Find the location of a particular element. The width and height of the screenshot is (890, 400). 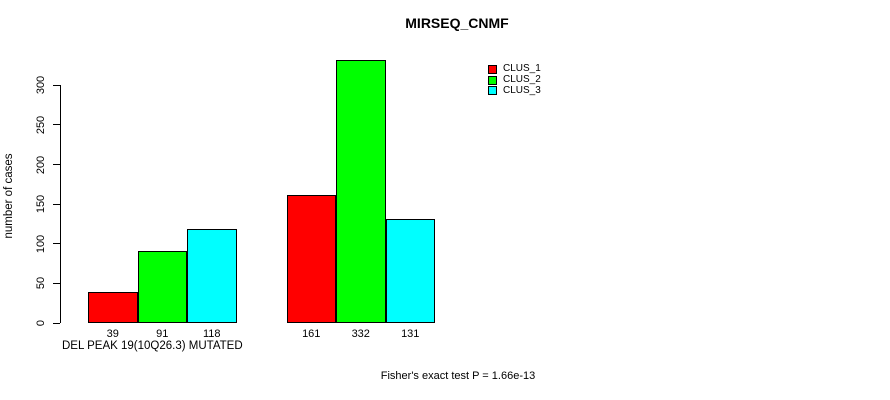

fisher-test-annotation: Fisher's exact test P = 1.66e-13 is located at coordinates (458, 376).